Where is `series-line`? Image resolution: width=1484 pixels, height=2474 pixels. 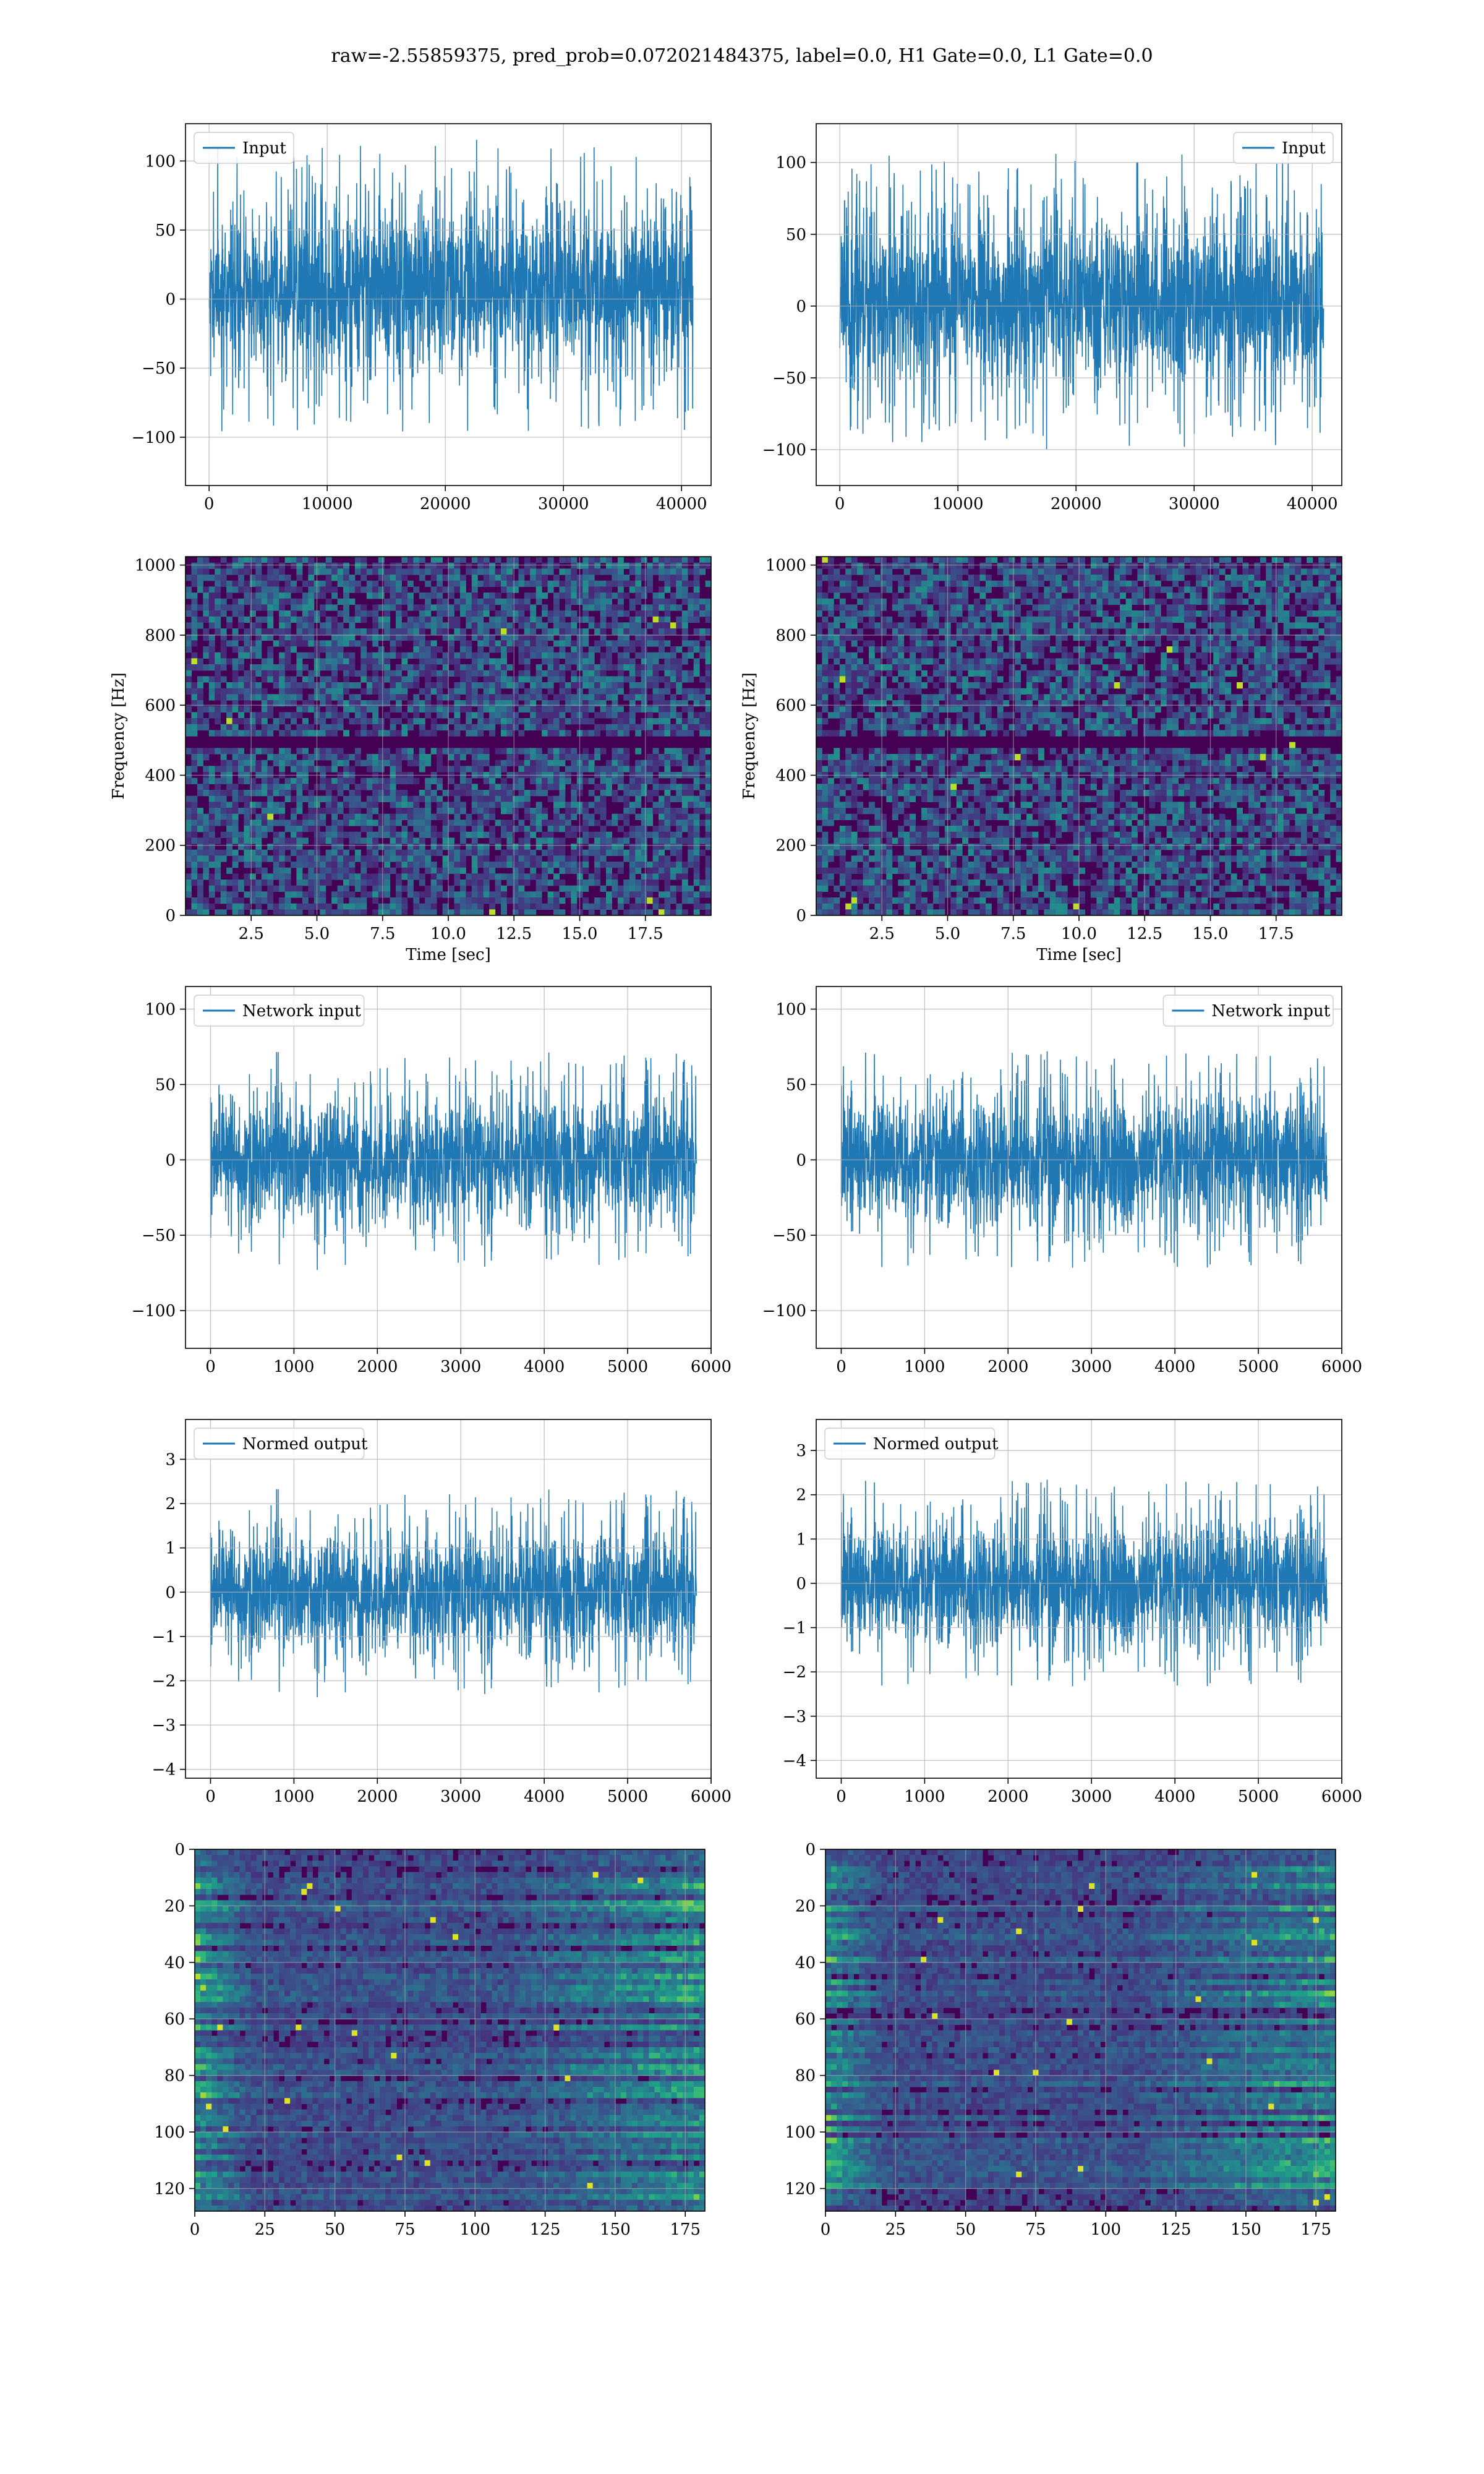 series-line is located at coordinates (451, 286).